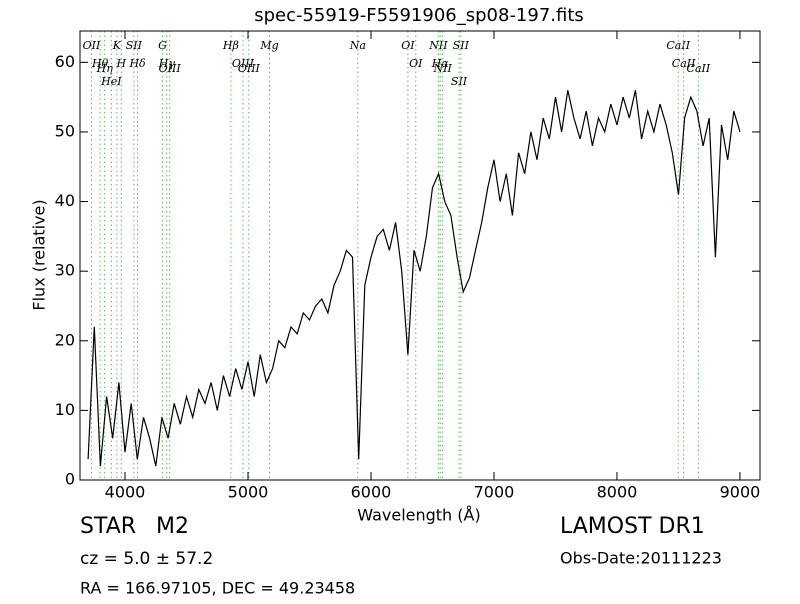 Image resolution: width=800 pixels, height=604 pixels. Describe the element at coordinates (162, 45) in the screenshot. I see `spectral-line-label: G` at that location.